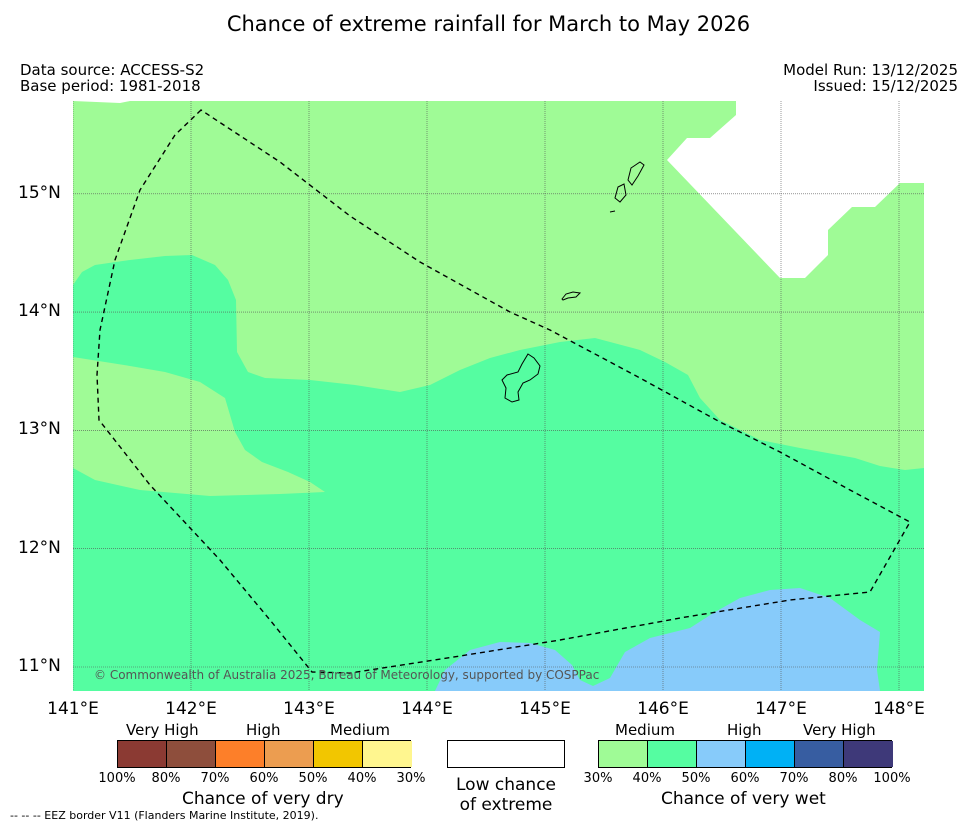 Image resolution: width=977 pixels, height=827 pixels. I want to click on dry-color-bar, so click(264, 754).